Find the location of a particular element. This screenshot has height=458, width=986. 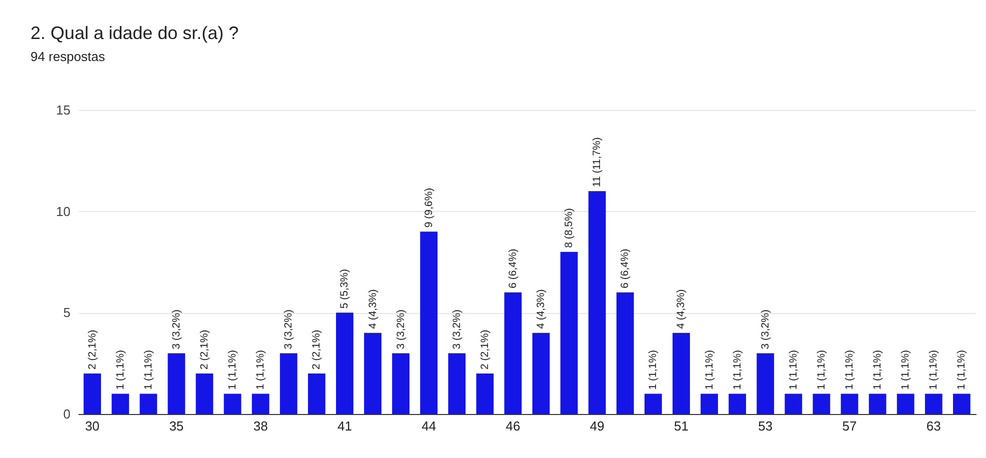

y-tick-label: 0 is located at coordinates (66, 414).